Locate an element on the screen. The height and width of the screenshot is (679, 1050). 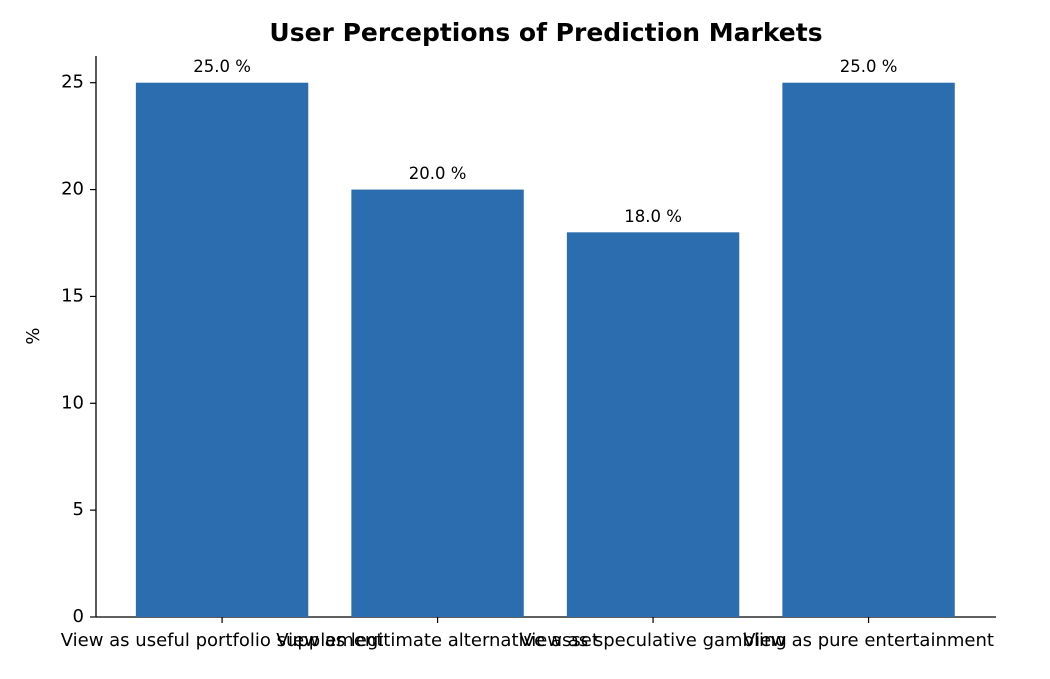
x-tick-label: View as legitimate alternative asset is located at coordinates (437, 640).